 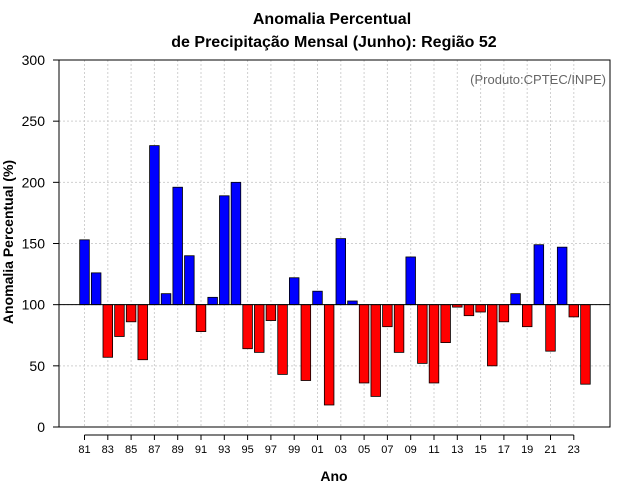 What do you see at coordinates (387, 316) in the screenshot?
I see `bar-2007` at bounding box center [387, 316].